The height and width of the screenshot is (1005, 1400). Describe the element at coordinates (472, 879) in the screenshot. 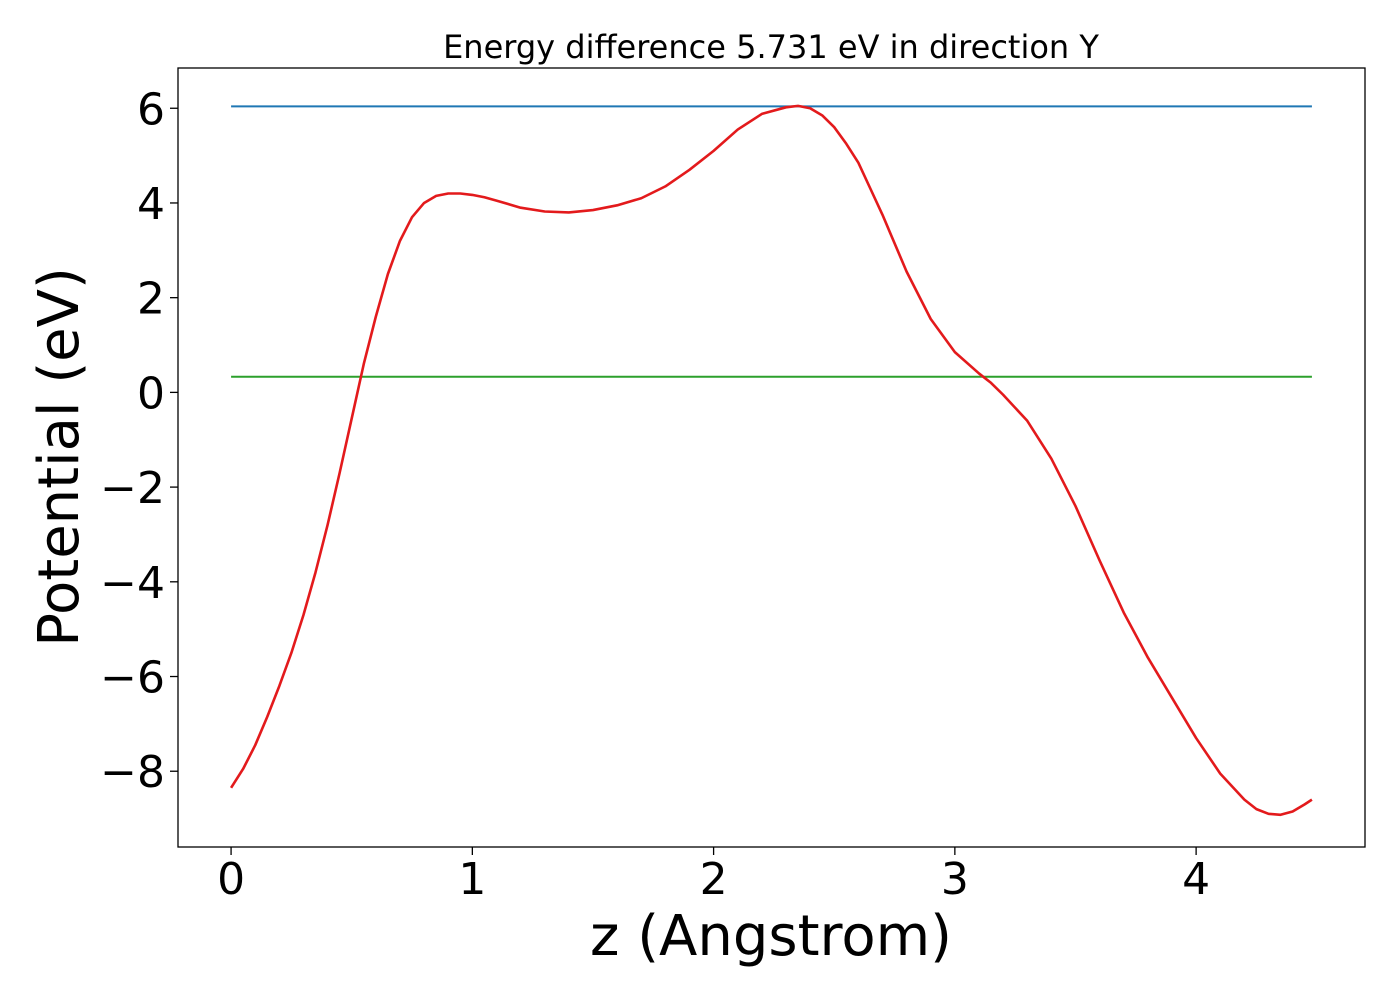

I see `x-tick-label: 1` at that location.